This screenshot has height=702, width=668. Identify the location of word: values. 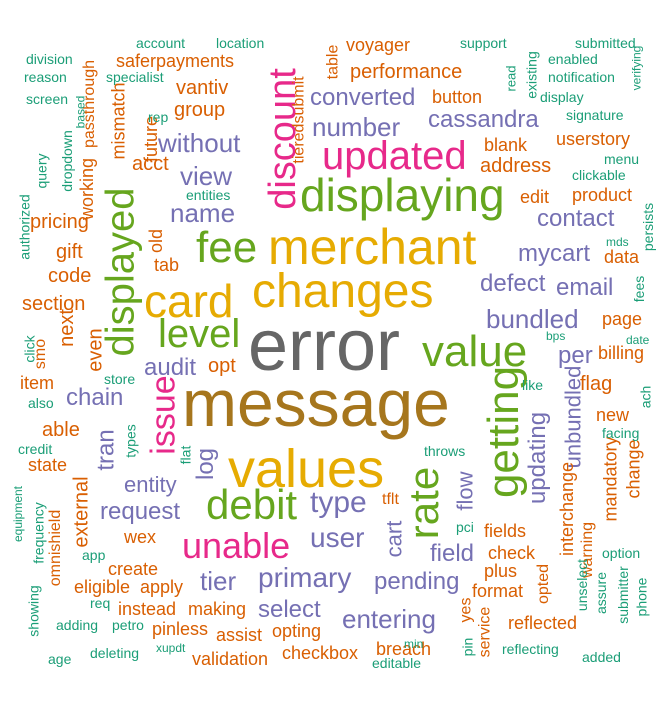
(306, 469).